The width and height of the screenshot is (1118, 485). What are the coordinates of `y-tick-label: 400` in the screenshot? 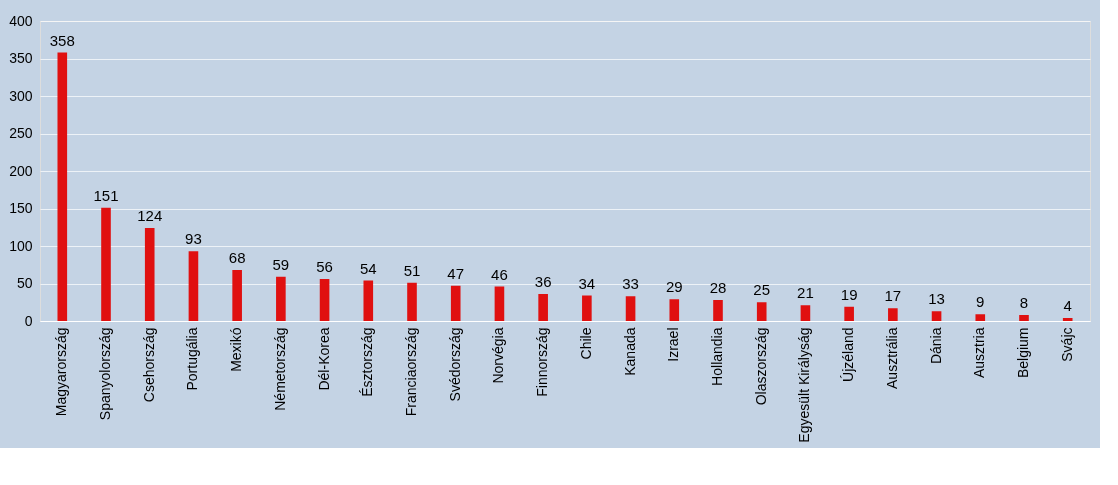 It's located at (21, 20).